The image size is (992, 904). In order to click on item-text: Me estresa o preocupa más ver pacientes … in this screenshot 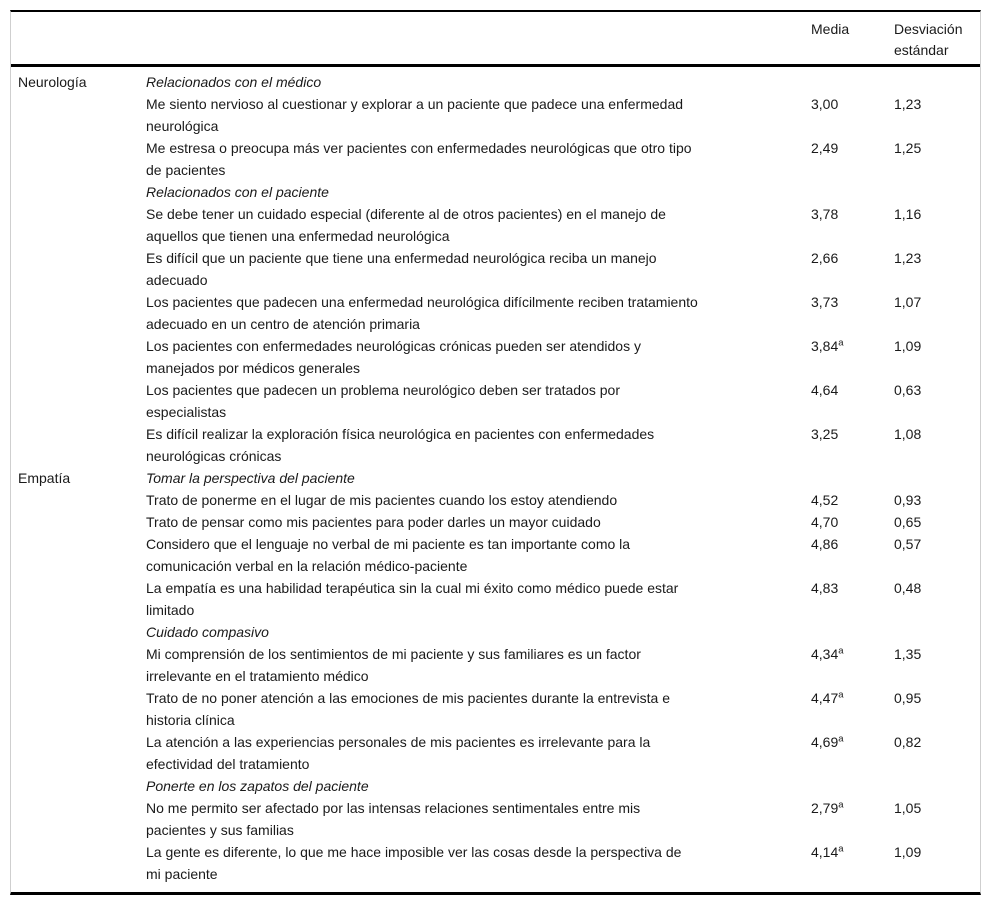, I will do `click(419, 159)`.